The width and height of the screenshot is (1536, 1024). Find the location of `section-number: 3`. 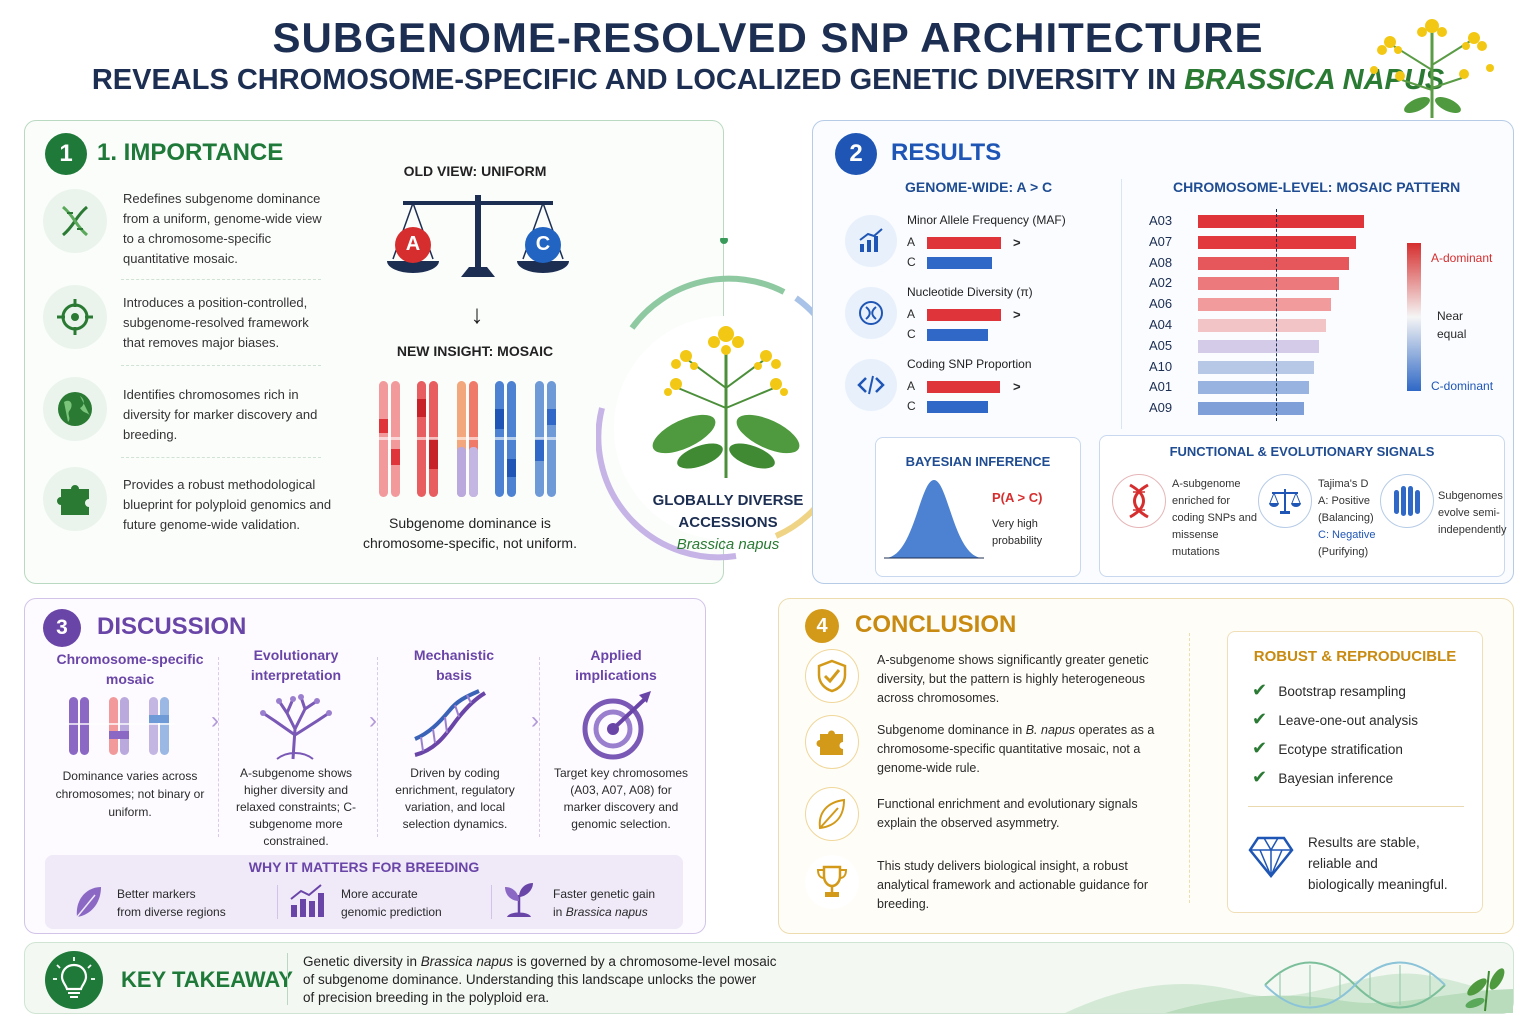

section-number: 3 is located at coordinates (62, 628).